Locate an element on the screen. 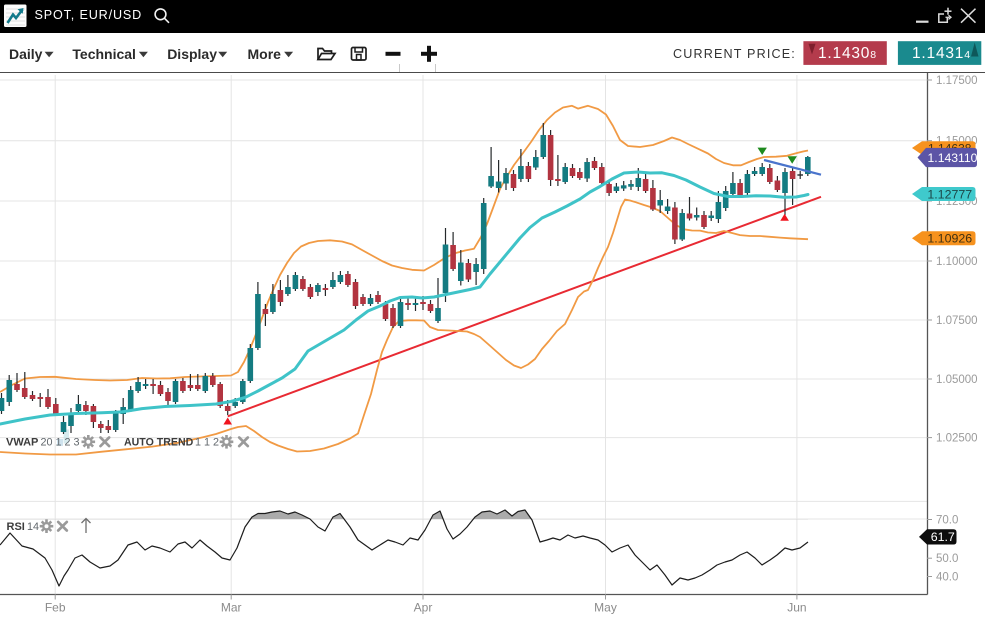  svg-text: 61.7 is located at coordinates (943, 537).